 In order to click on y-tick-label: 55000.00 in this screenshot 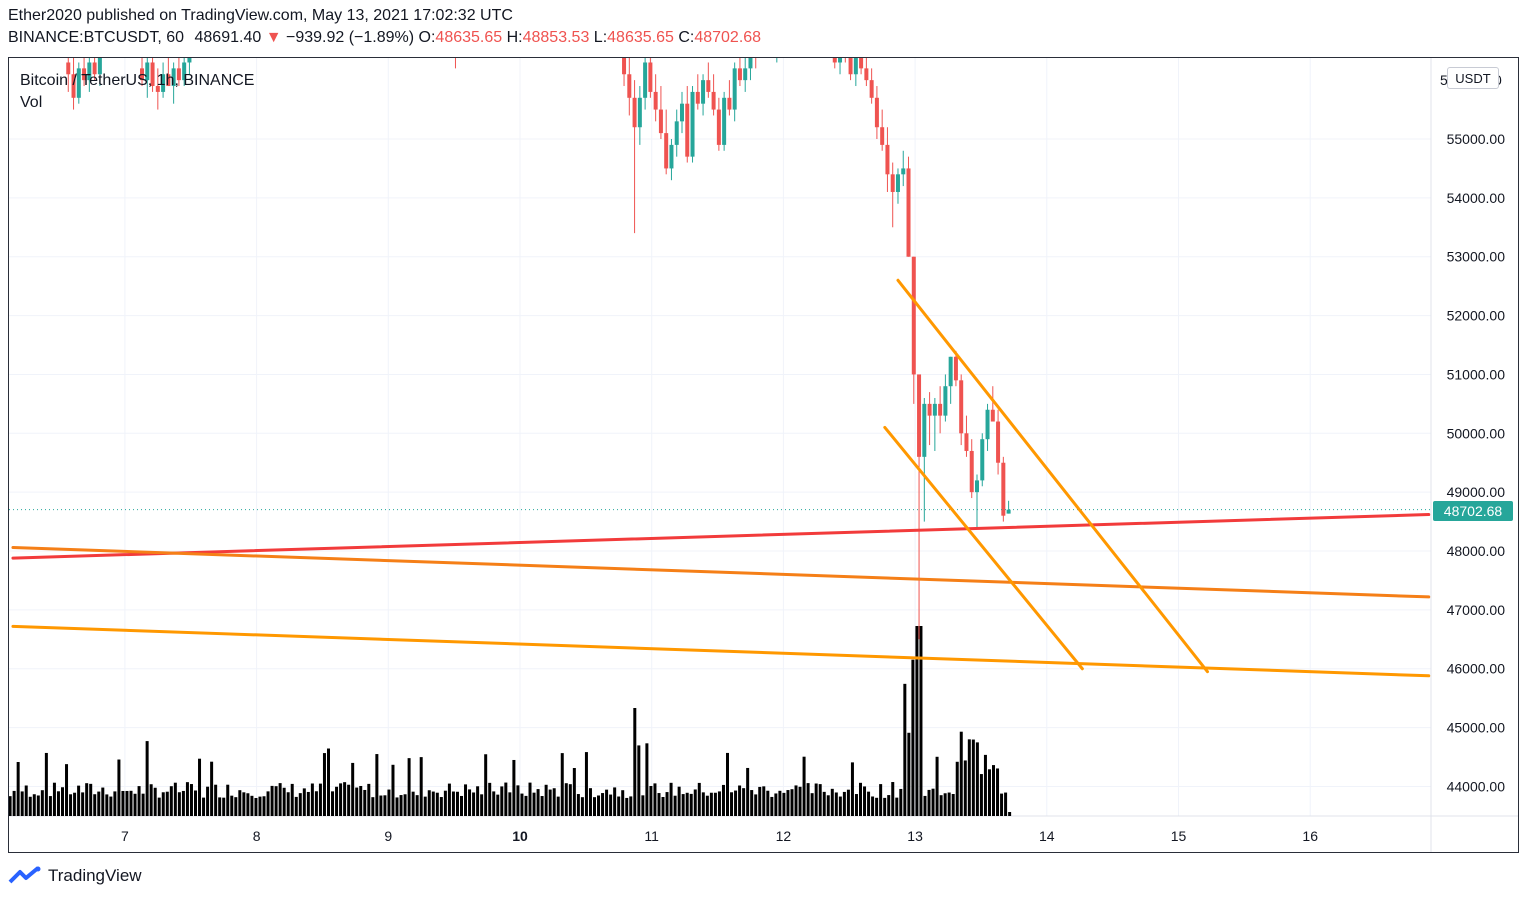, I will do `click(1476, 139)`.